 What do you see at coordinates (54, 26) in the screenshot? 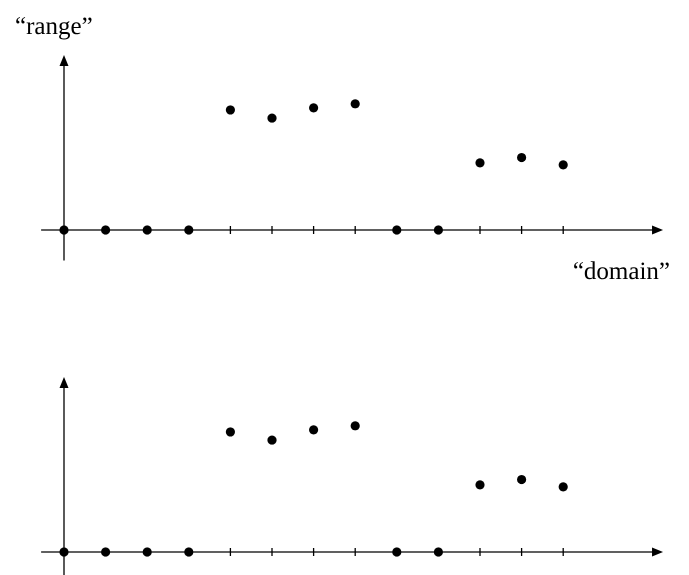
I see `y-axis-label: “range”` at bounding box center [54, 26].